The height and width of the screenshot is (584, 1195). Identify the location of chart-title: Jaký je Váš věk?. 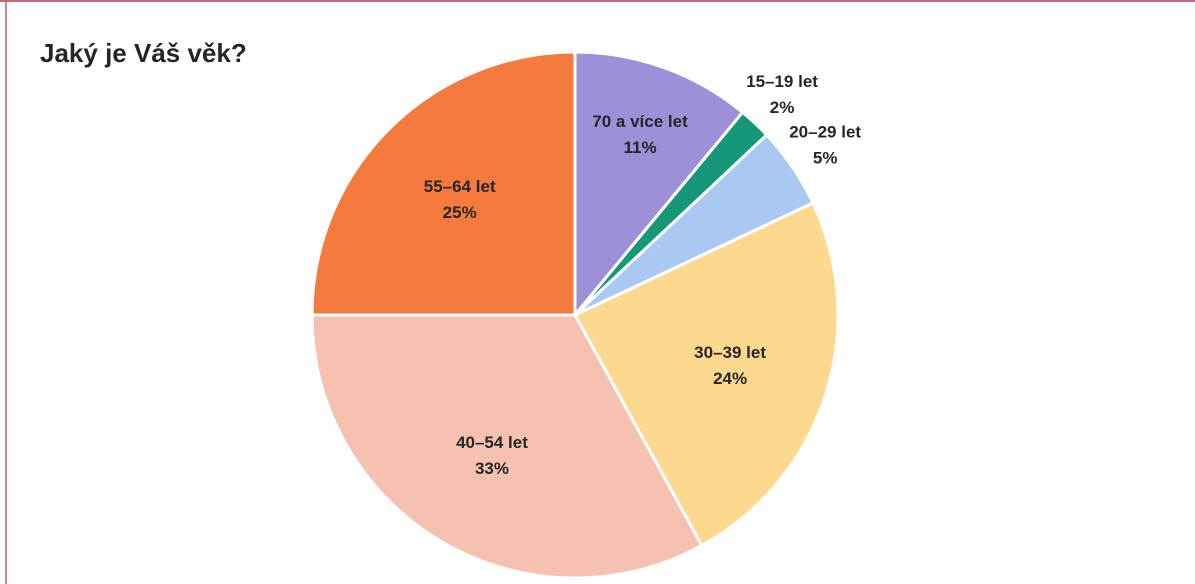
(143, 53).